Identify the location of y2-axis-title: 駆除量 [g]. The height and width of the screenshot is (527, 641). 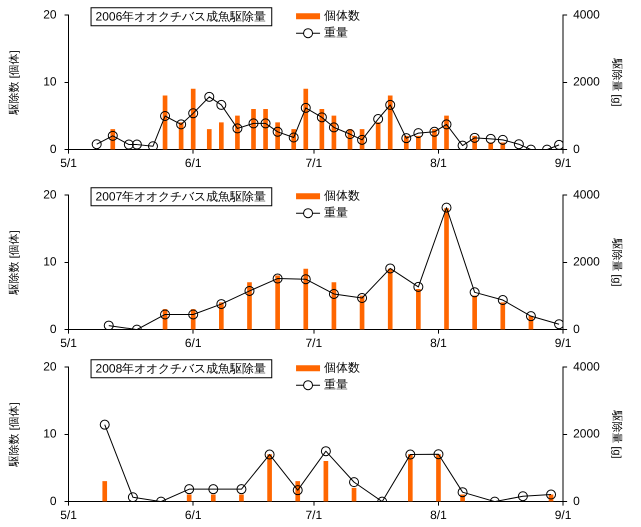
(616, 262).